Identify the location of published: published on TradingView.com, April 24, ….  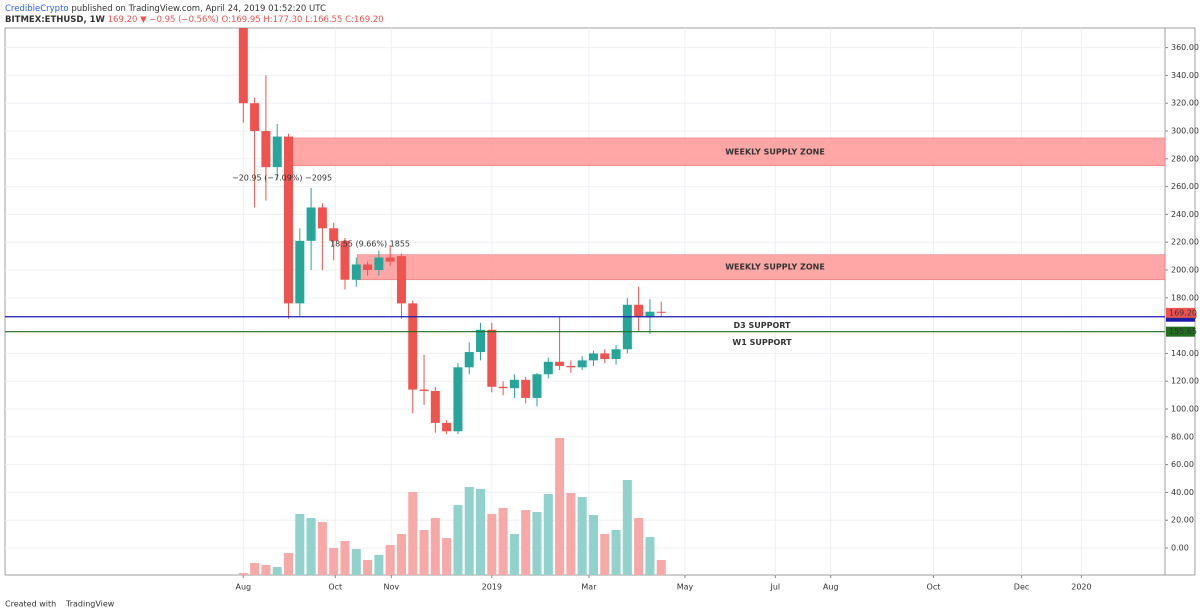
(198, 9).